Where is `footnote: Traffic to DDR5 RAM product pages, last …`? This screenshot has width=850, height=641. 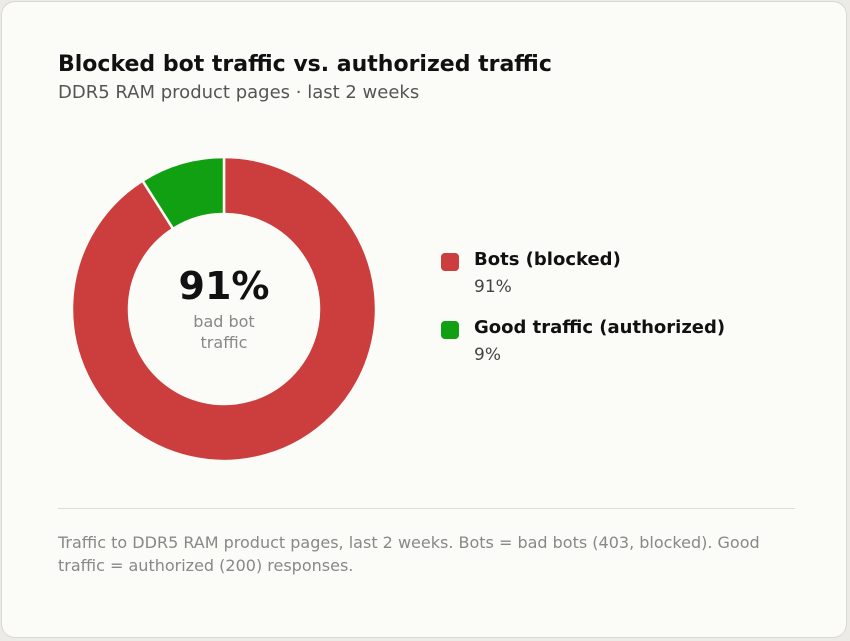 footnote: Traffic to DDR5 RAM product pages, last … is located at coordinates (409, 554).